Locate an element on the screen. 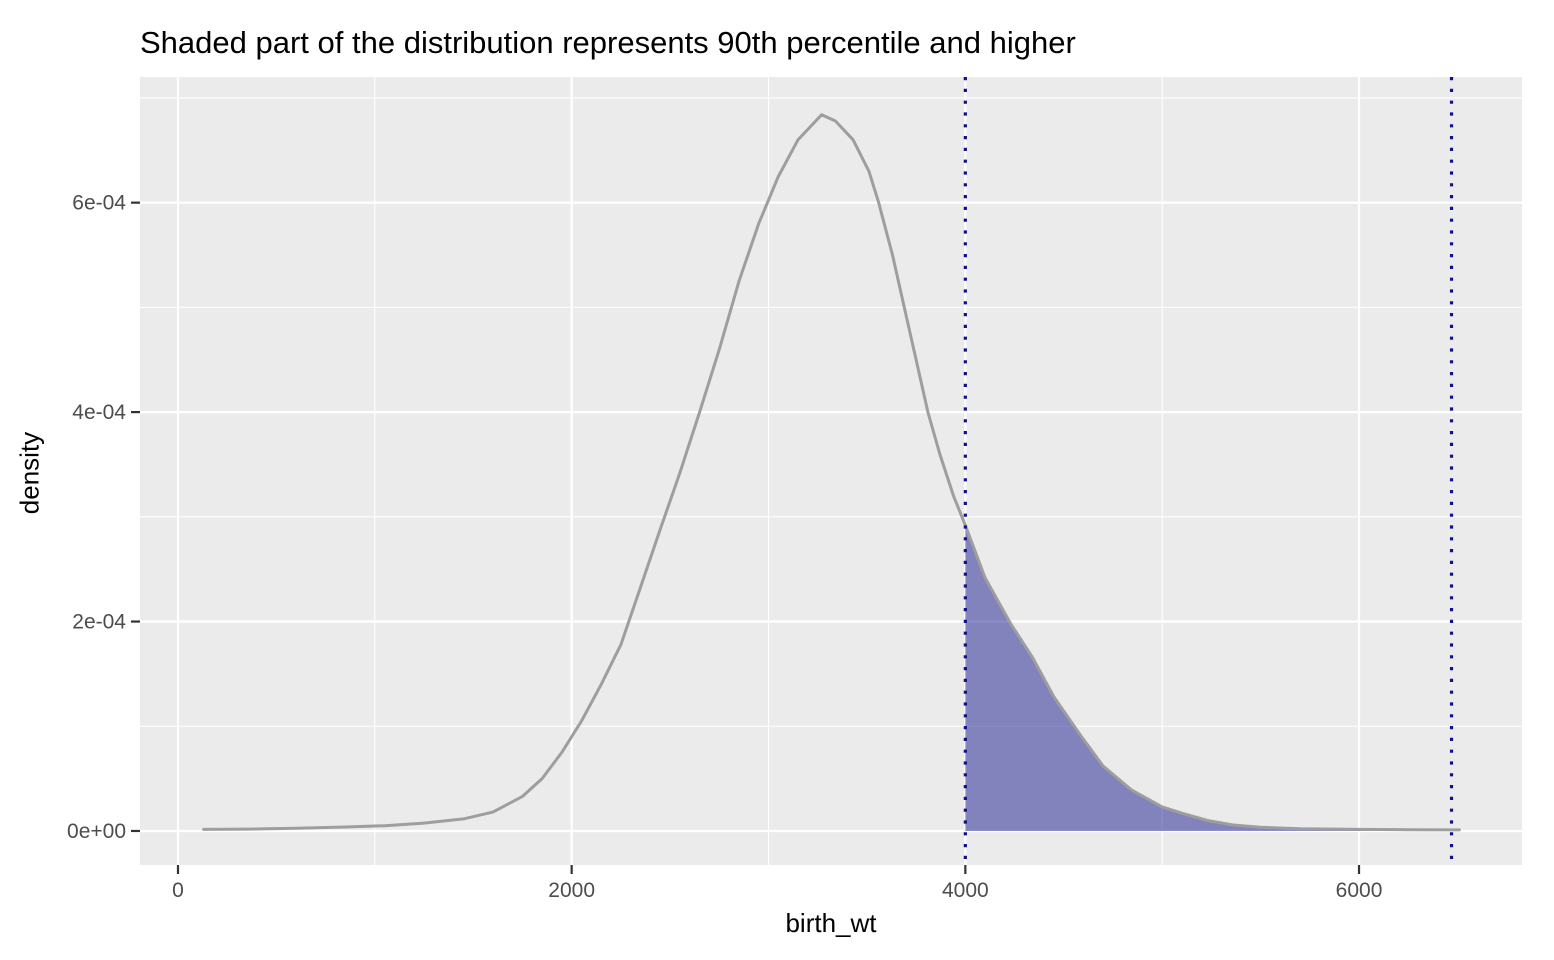 The width and height of the screenshot is (1554, 960). y-axis-title: density is located at coordinates (29, 473).